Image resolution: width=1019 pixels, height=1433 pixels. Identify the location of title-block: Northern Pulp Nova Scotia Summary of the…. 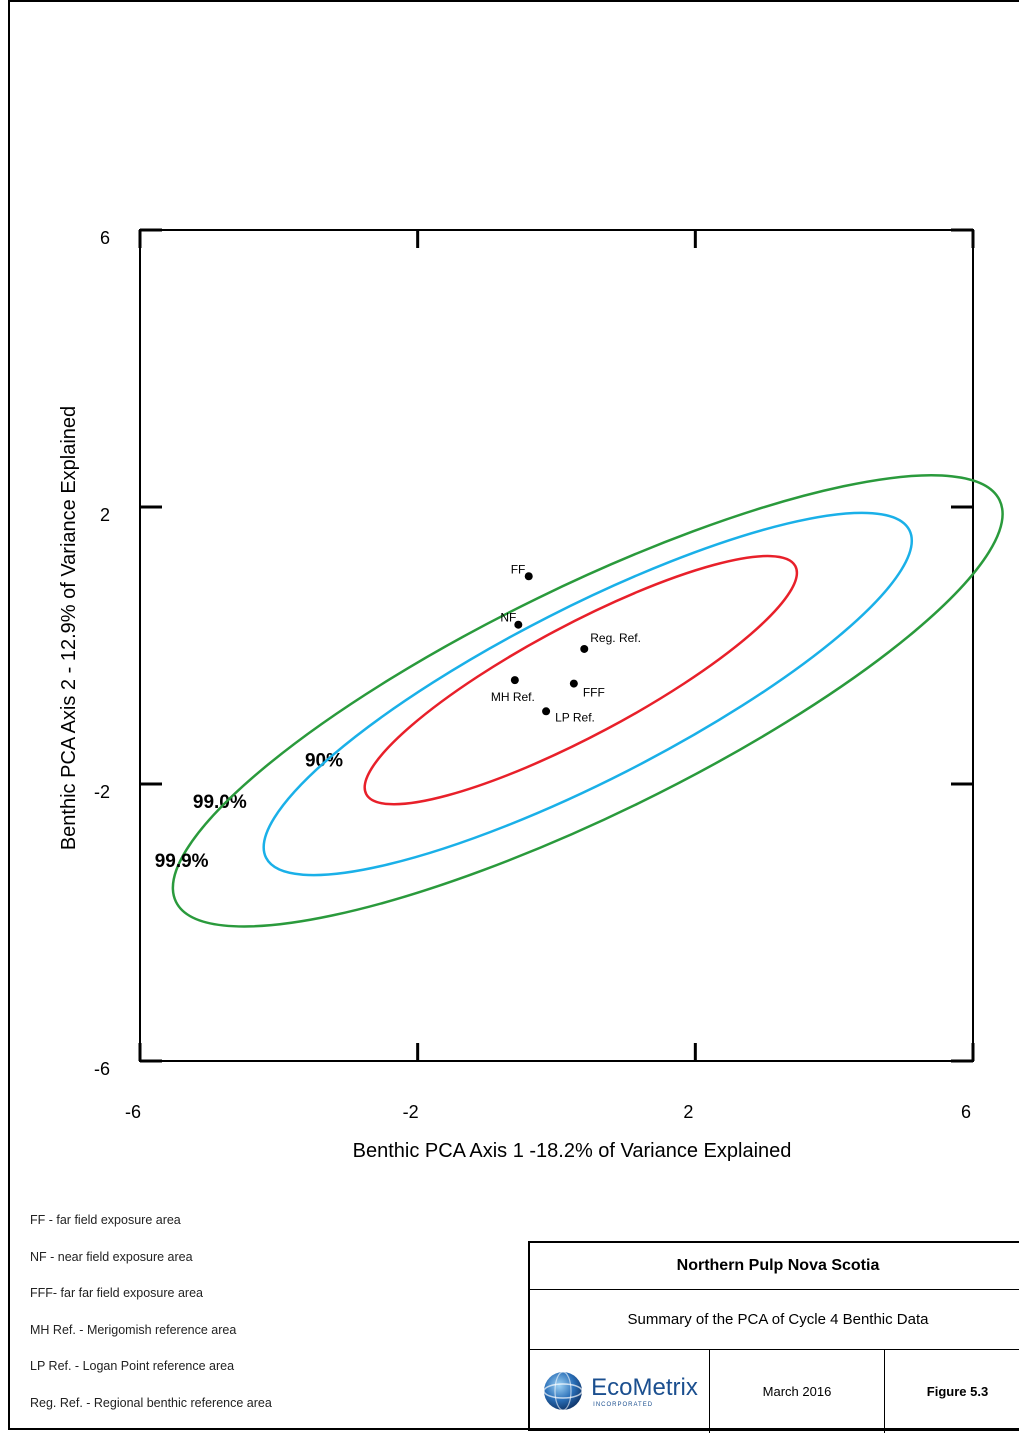
(773, 1337).